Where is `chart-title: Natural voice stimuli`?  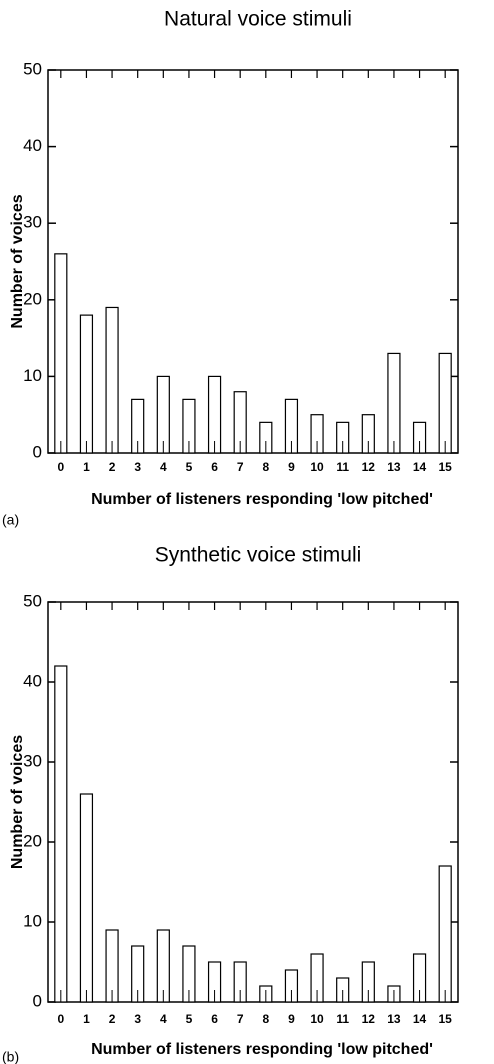
chart-title: Natural voice stimuli is located at coordinates (258, 19).